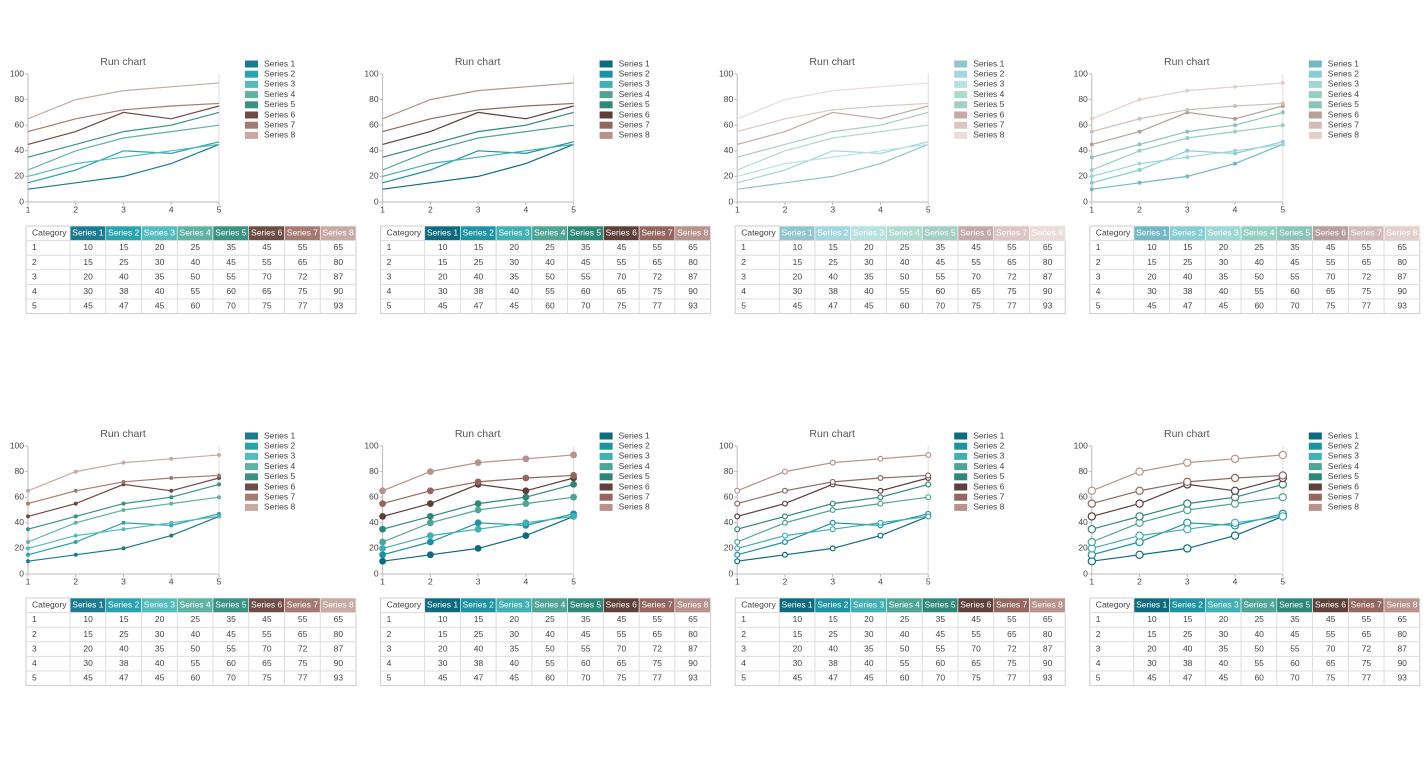 This screenshot has height=767, width=1427. What do you see at coordinates (729, 471) in the screenshot?
I see `y-tick-label: 80` at bounding box center [729, 471].